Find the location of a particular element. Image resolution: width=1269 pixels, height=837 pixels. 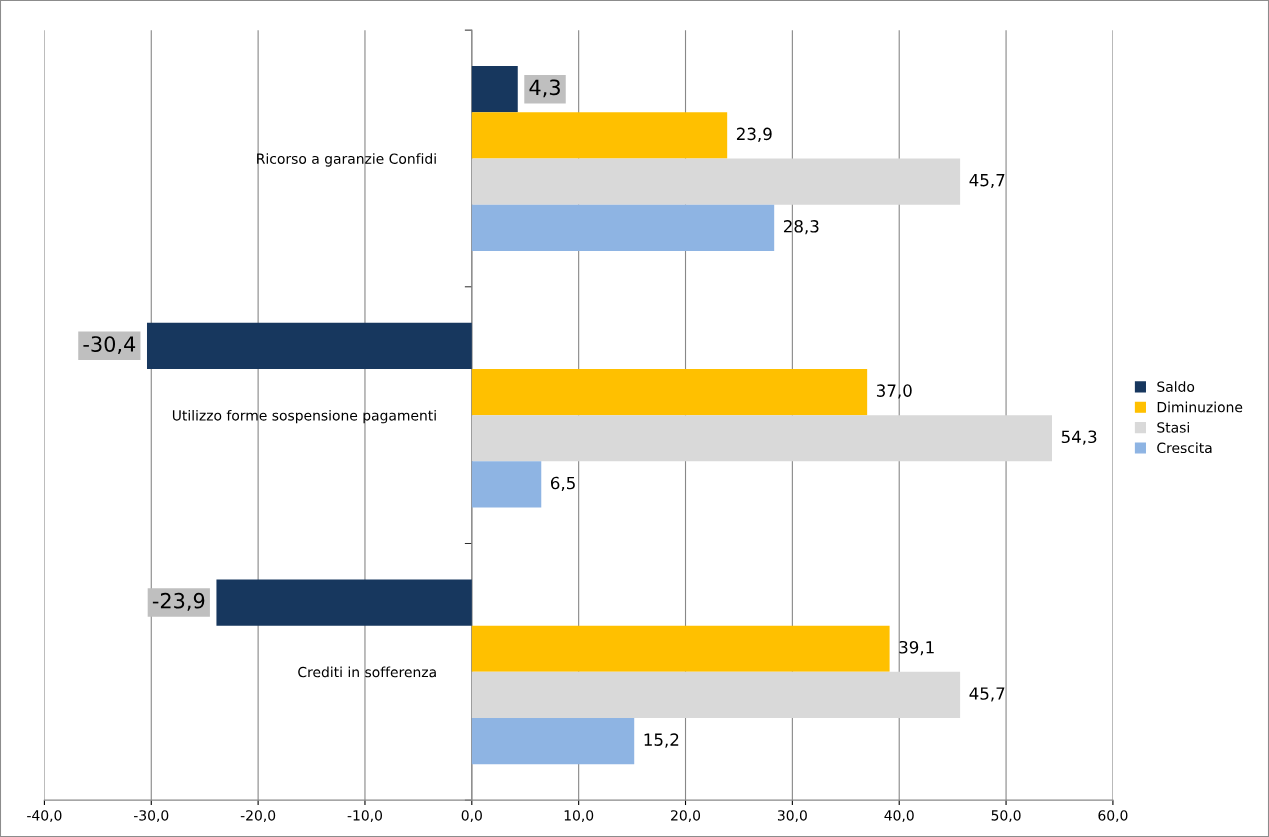

x-tick-label: 10,0 is located at coordinates (579, 816).